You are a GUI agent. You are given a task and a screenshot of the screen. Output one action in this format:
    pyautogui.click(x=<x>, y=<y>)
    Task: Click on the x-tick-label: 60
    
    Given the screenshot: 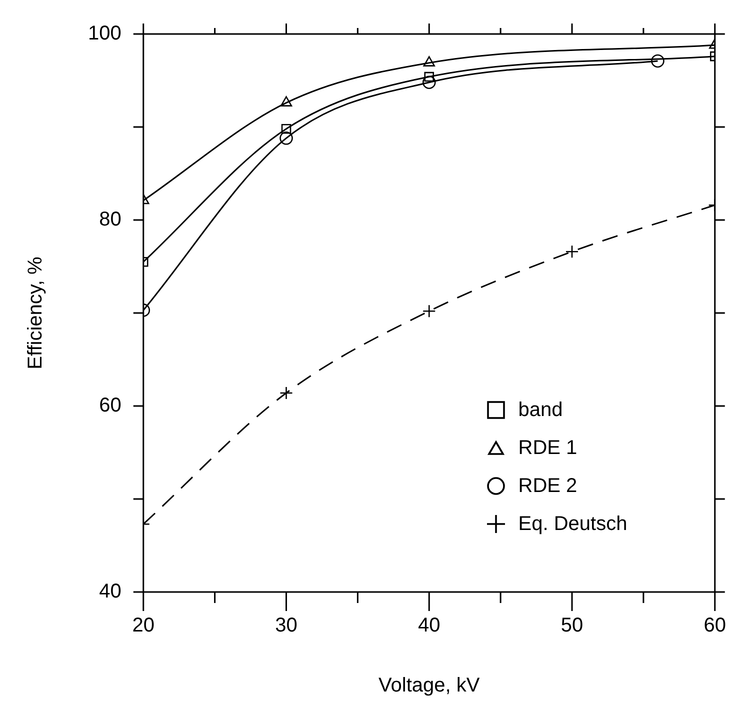 What is the action you would take?
    pyautogui.click(x=715, y=625)
    